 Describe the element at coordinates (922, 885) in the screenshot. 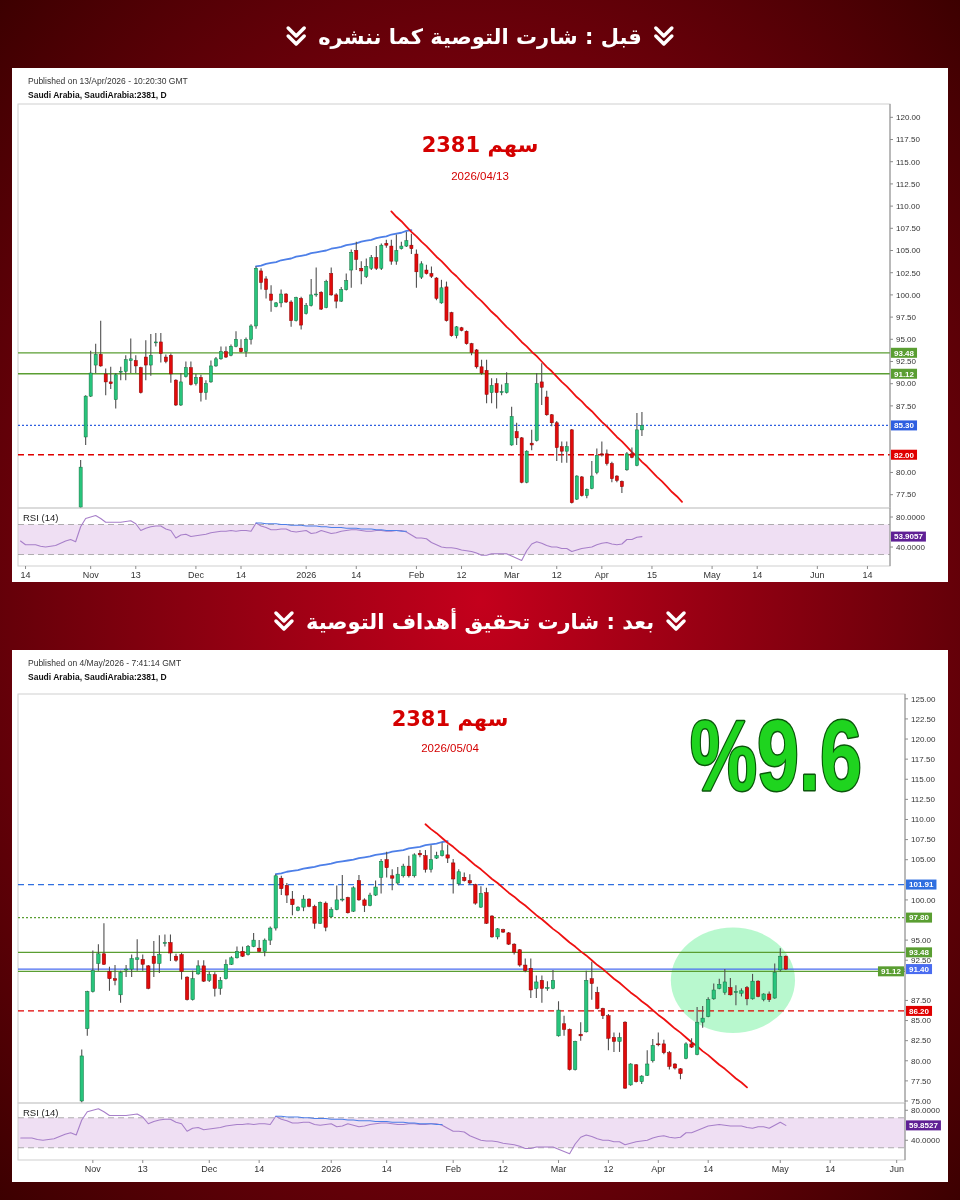

I see `ref-line-label: 101.91` at that location.